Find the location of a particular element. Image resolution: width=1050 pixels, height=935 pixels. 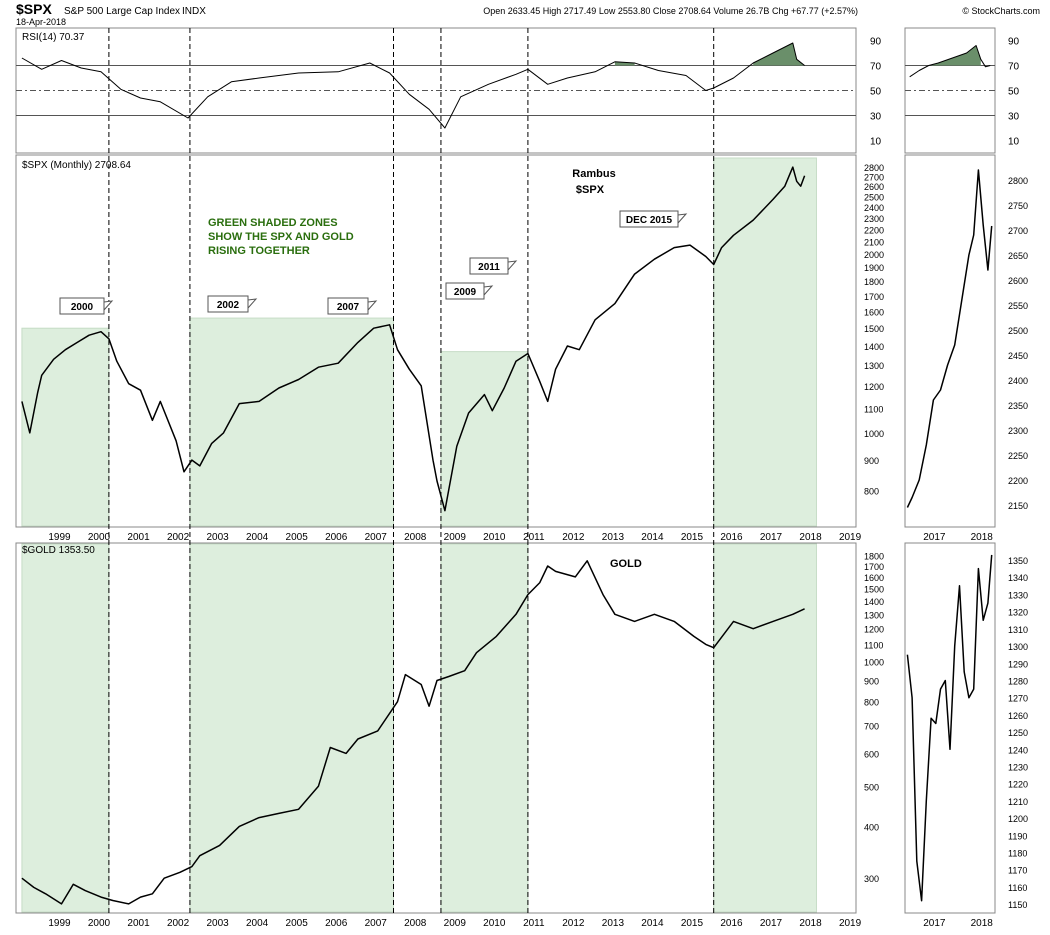

header-date: 18-Apr-2018 is located at coordinates (41, 22).